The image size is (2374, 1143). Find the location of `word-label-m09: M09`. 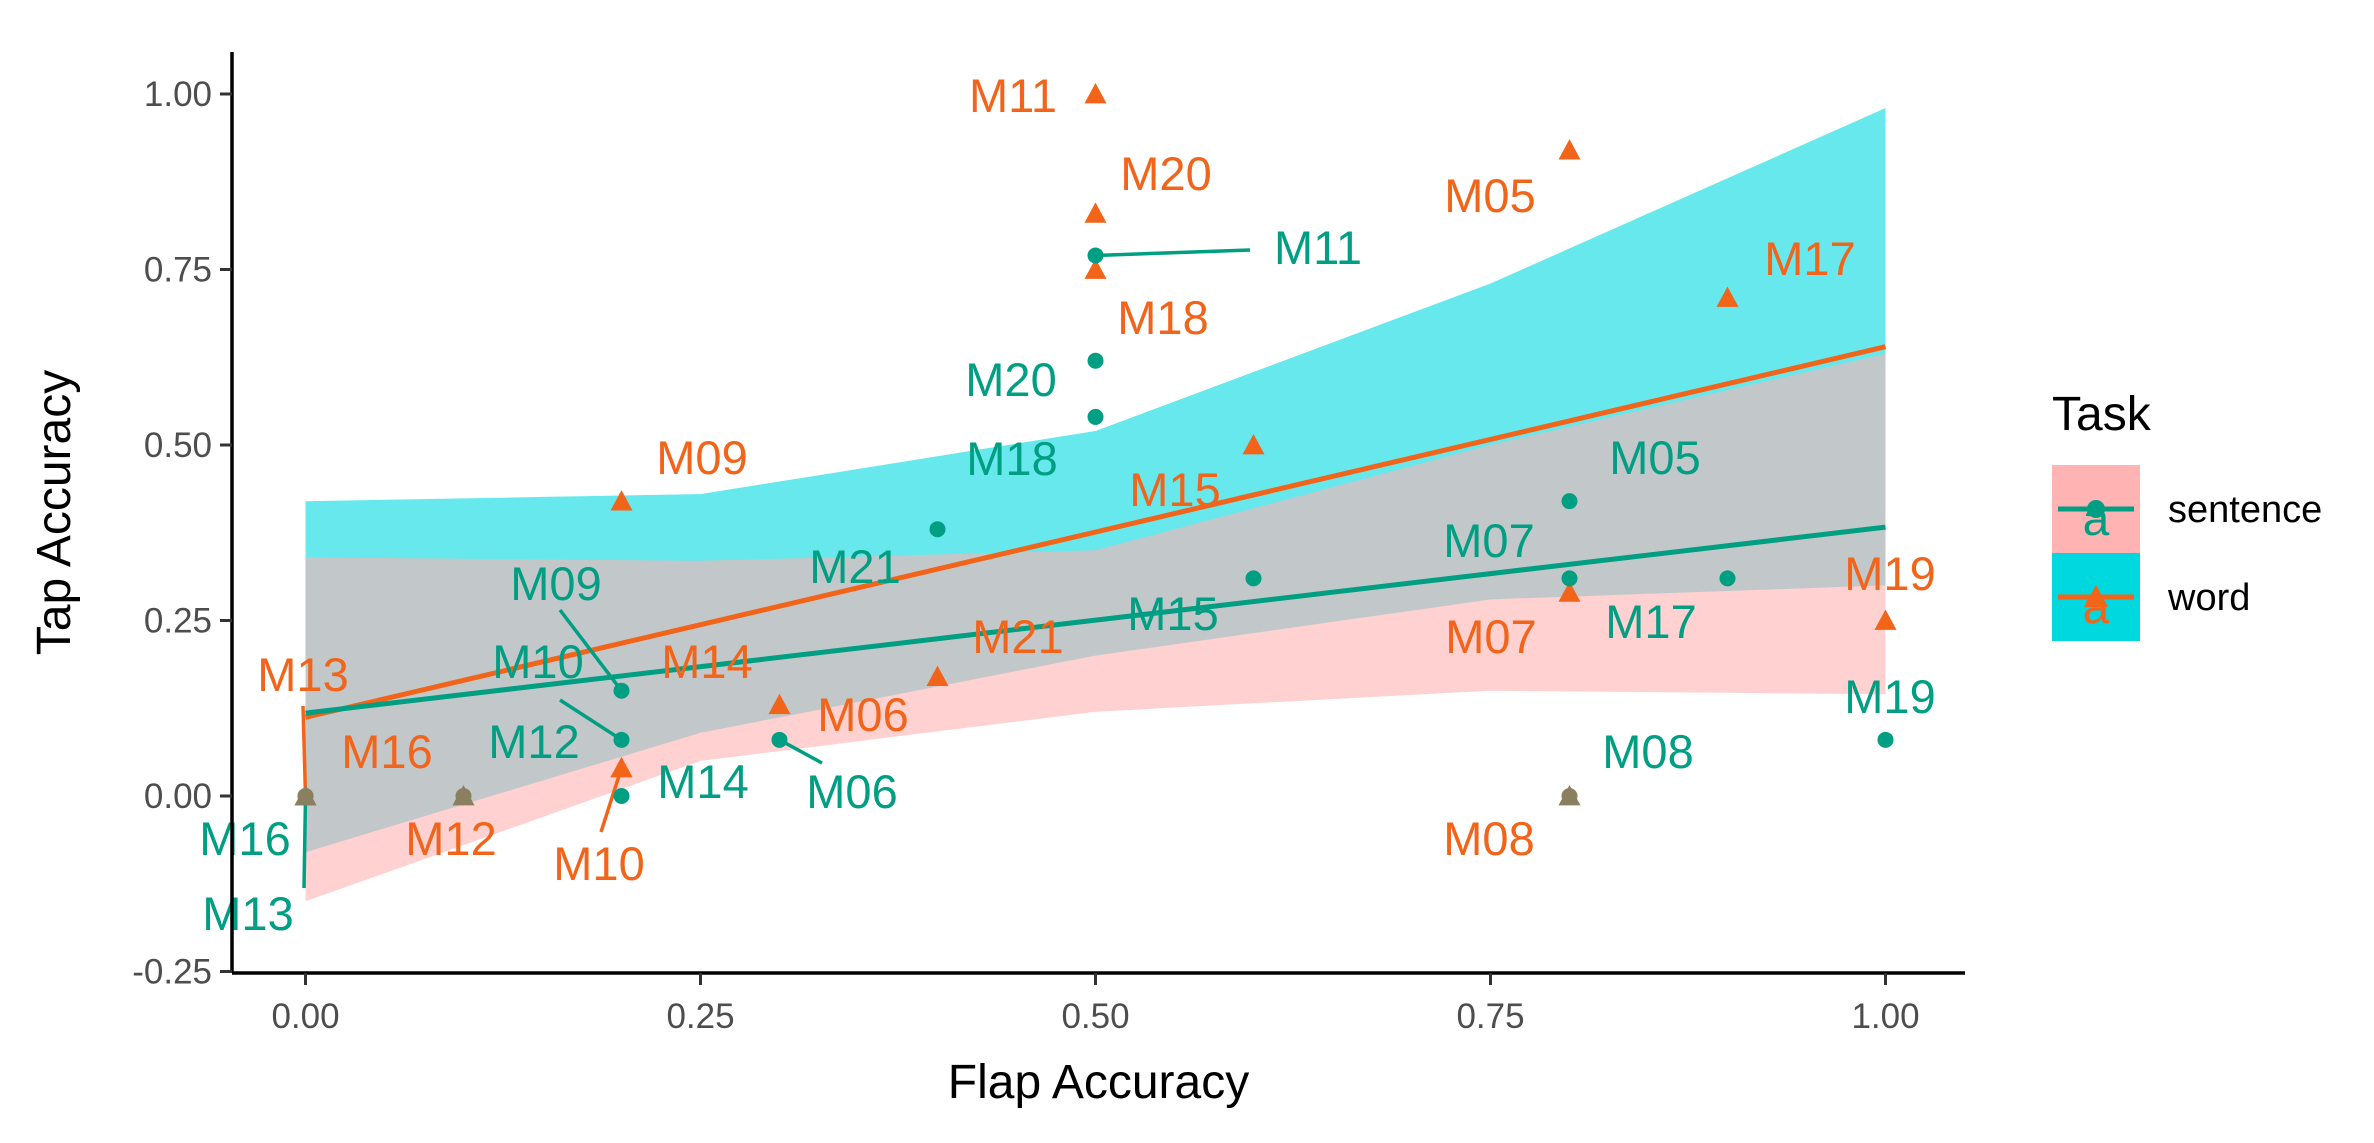

word-label-m09: M09 is located at coordinates (701, 457).